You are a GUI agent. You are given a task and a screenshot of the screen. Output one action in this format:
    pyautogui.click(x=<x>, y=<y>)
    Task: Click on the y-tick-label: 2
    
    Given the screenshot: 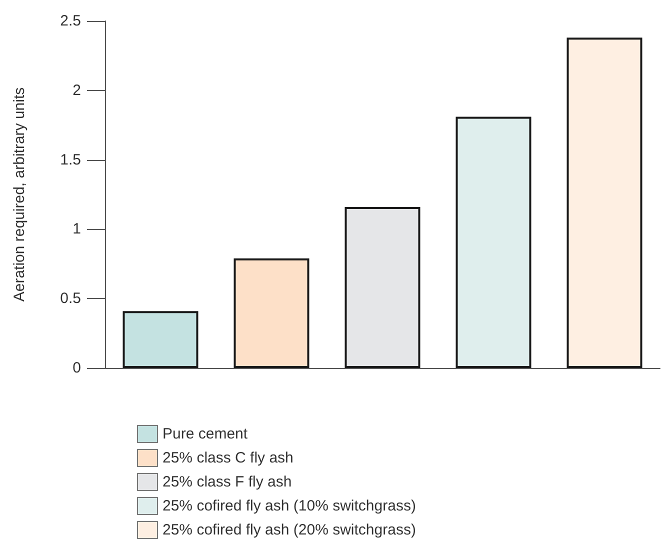 What is the action you would take?
    pyautogui.click(x=76, y=90)
    